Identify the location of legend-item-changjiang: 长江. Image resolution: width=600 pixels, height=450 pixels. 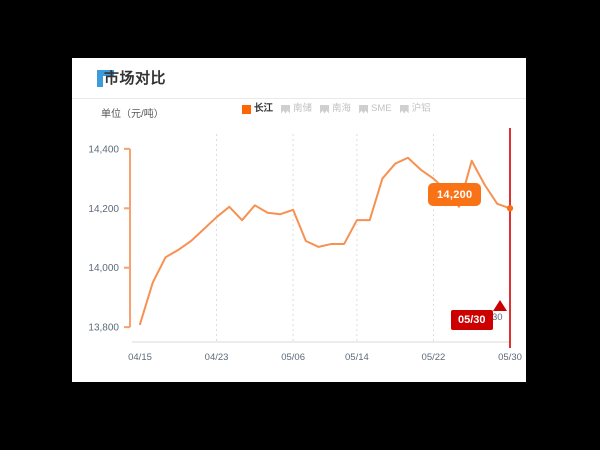
(257, 109).